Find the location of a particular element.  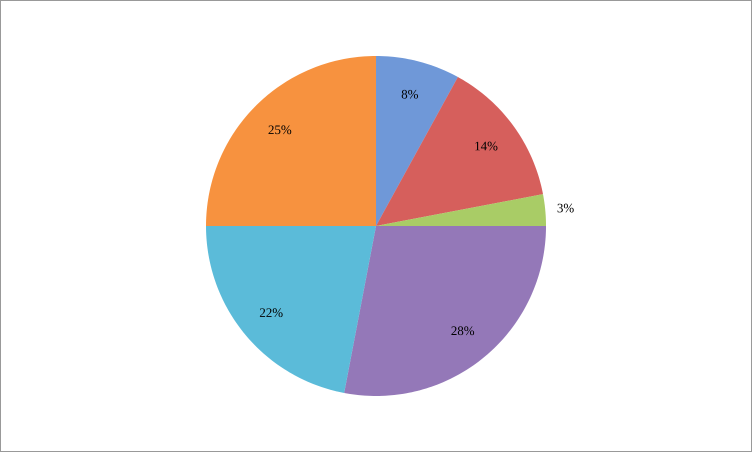

data-label: 8% is located at coordinates (410, 94).